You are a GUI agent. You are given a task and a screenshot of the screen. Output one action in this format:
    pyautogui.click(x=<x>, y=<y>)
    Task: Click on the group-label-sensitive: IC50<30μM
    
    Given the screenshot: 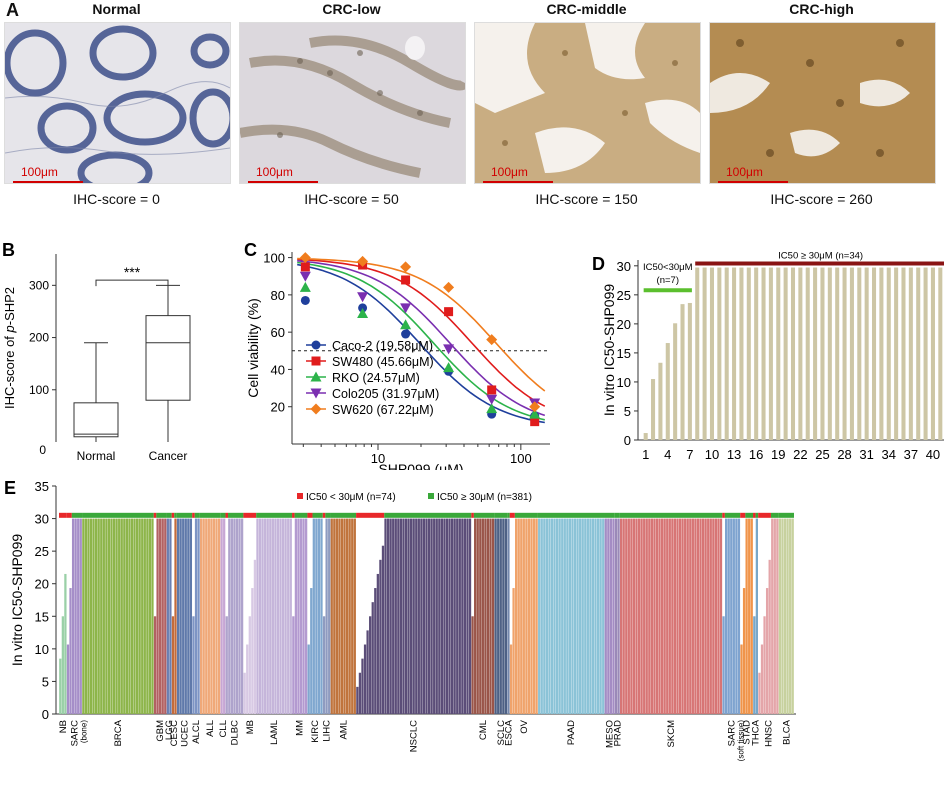 What is the action you would take?
    pyautogui.click(x=668, y=267)
    